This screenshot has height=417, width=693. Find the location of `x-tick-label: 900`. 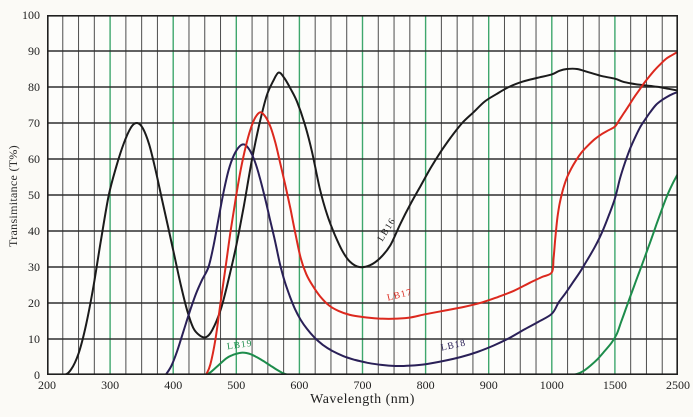

x-tick-label: 900 is located at coordinates (488, 385).